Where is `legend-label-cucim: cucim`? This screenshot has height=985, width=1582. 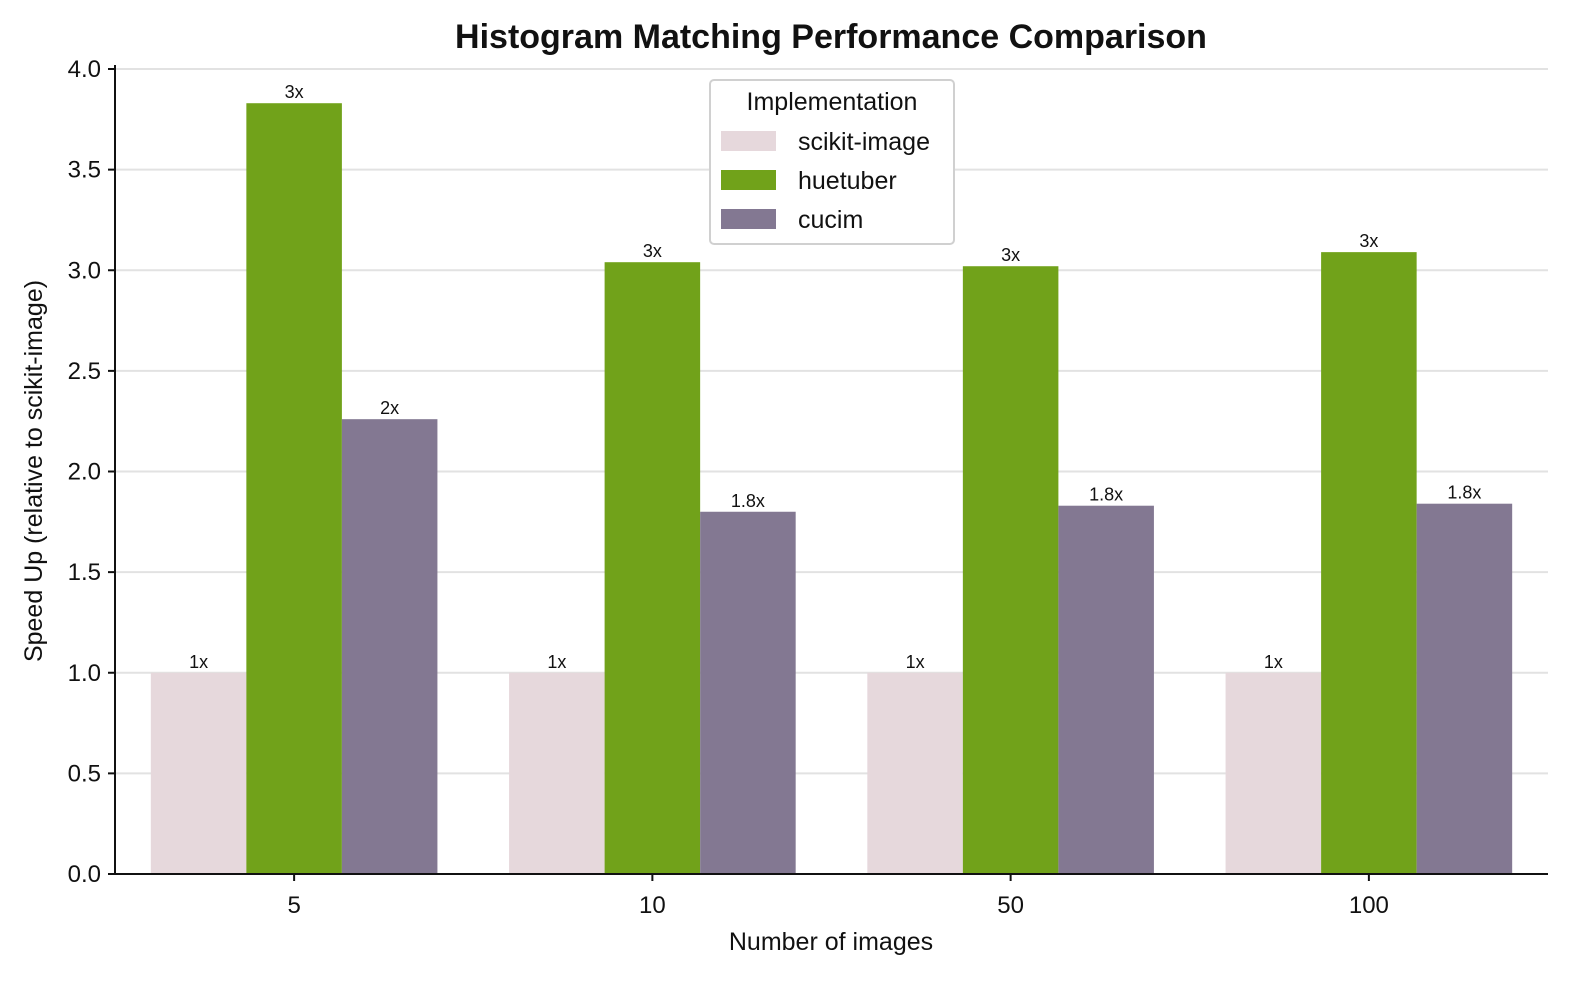 legend-label-cucim: cucim is located at coordinates (830, 220).